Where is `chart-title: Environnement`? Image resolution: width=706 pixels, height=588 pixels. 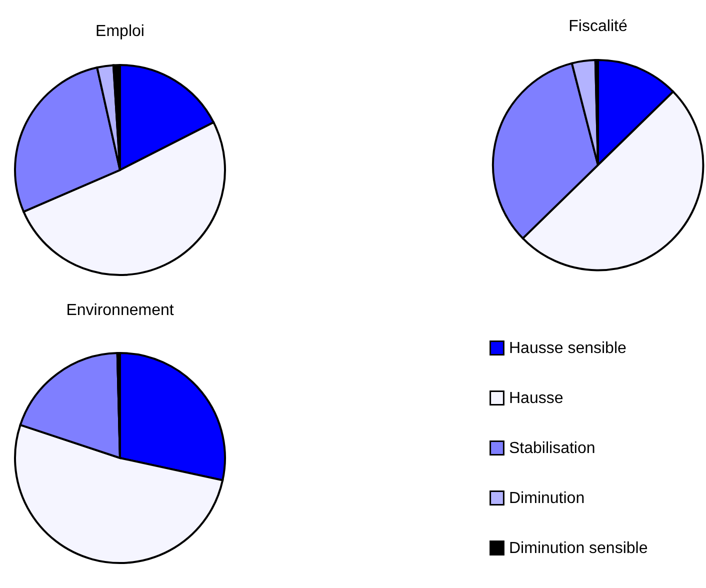
chart-title: Environnement is located at coordinates (120, 310).